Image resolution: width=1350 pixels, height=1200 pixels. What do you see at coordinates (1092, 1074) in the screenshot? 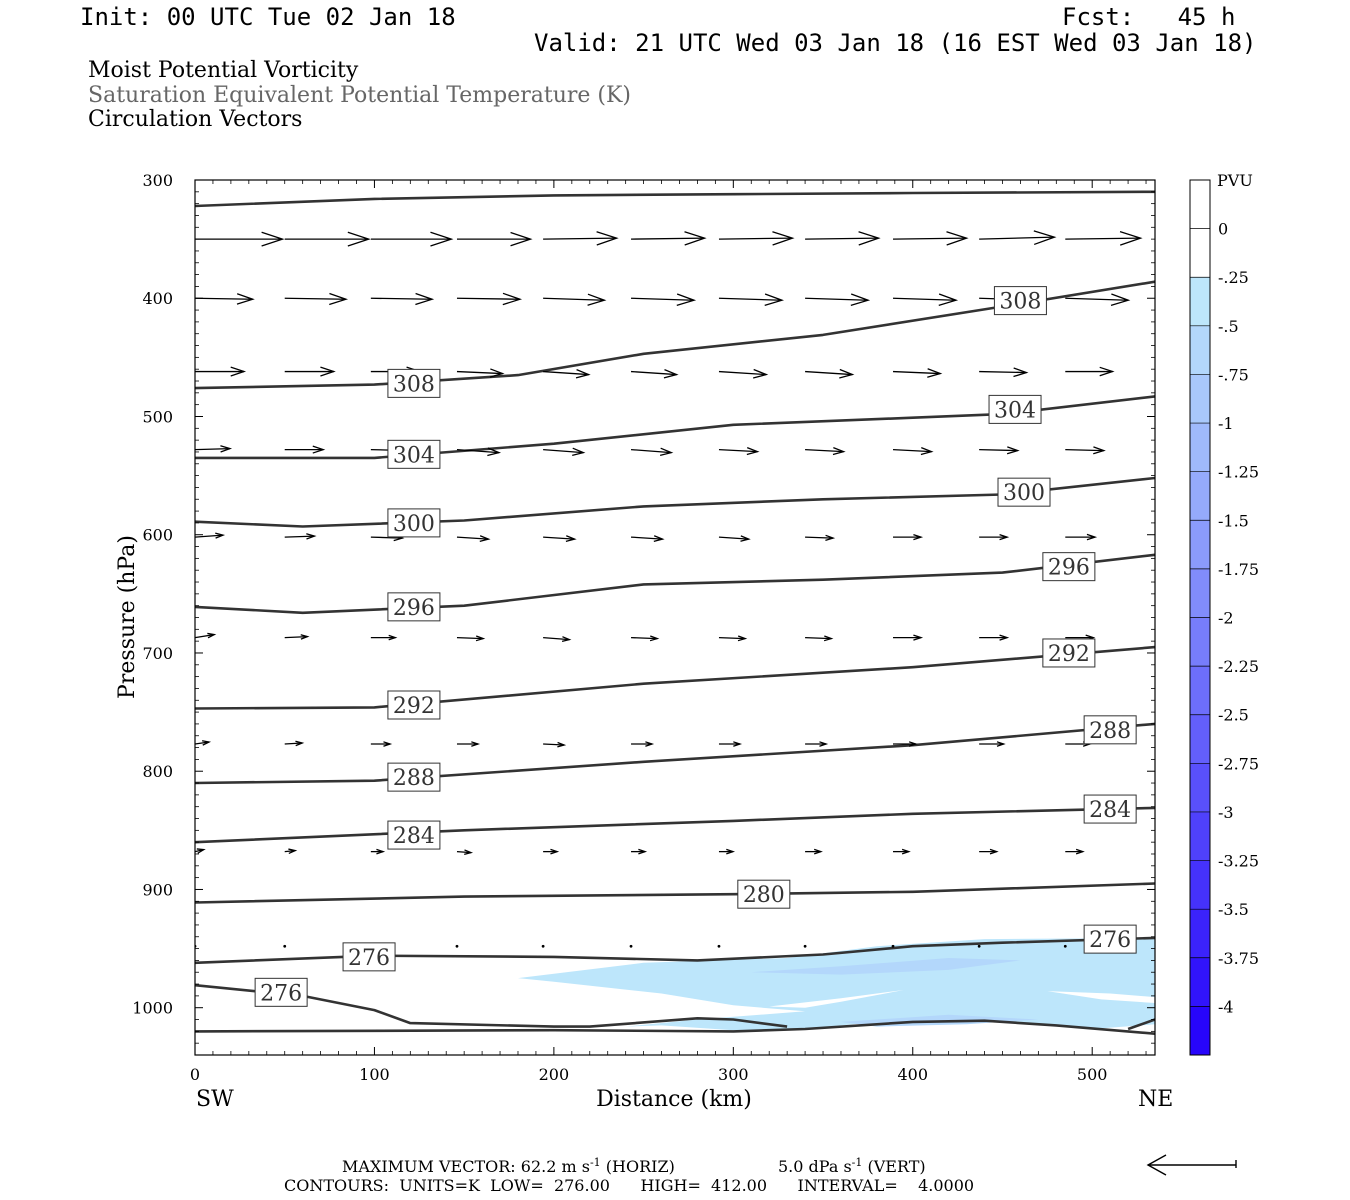
I see `x-tick-label: 500` at bounding box center [1092, 1074].